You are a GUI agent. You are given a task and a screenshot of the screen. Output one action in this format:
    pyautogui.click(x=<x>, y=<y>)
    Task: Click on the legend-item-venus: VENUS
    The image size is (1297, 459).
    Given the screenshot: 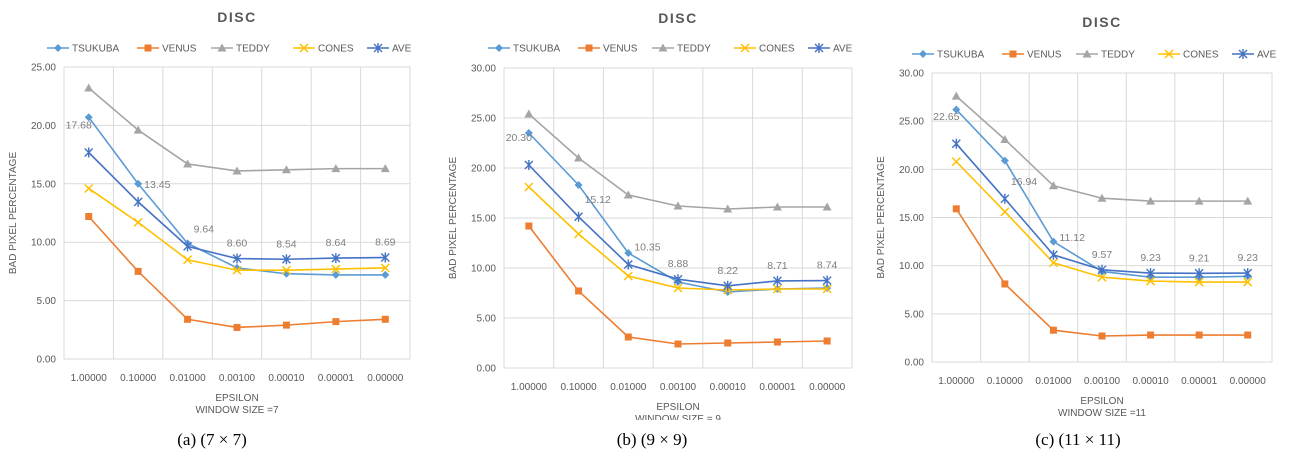 What is the action you would take?
    pyautogui.click(x=167, y=49)
    